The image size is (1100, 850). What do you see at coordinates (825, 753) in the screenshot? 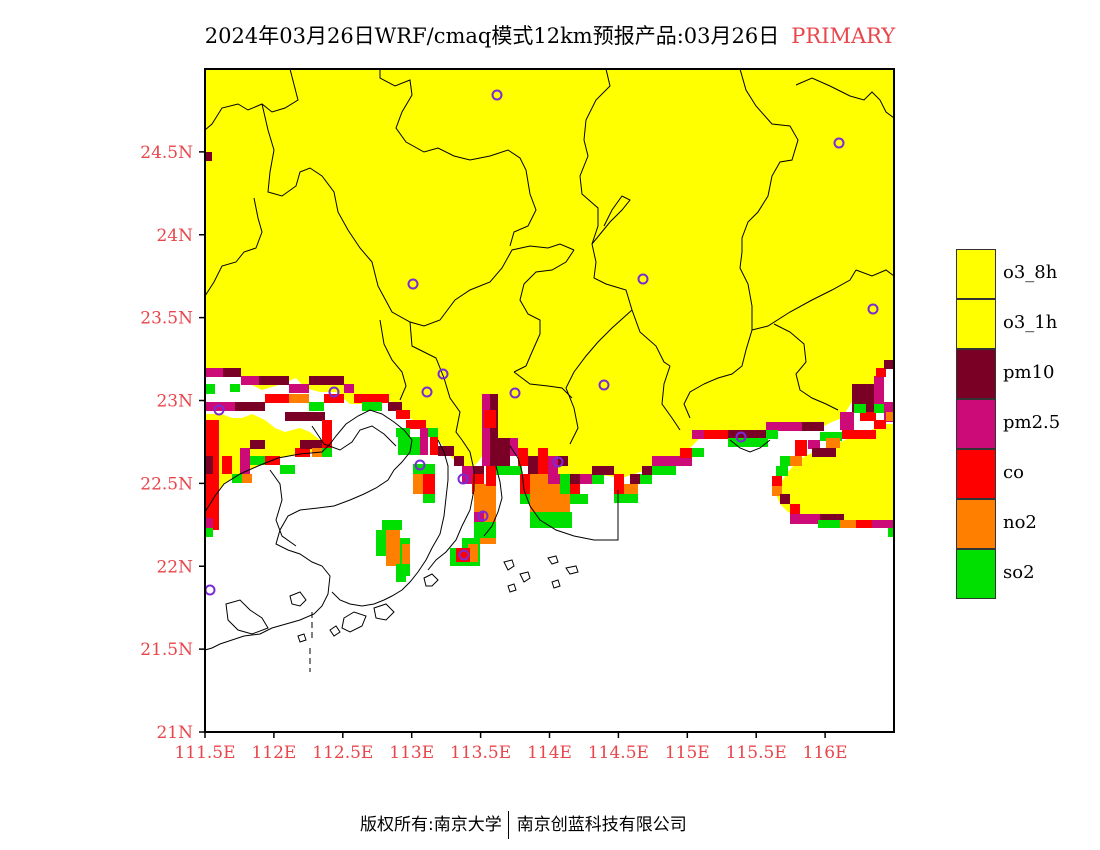
I see `lon-tick-label: 116E` at bounding box center [825, 753].